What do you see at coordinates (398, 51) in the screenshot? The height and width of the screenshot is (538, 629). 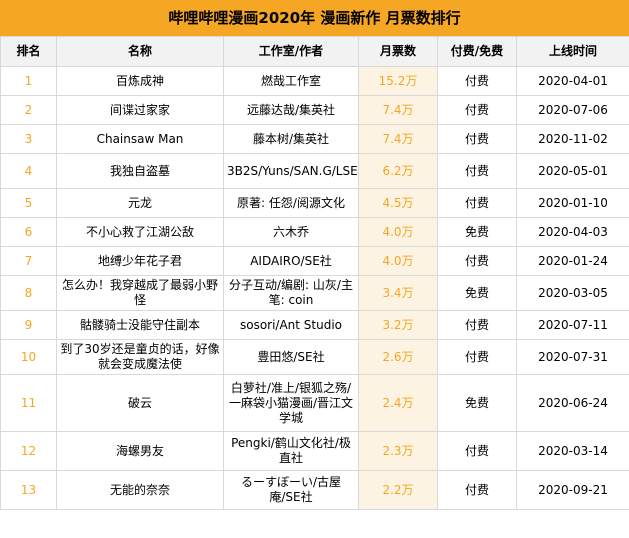 I see `column-header-votes: 月票数` at bounding box center [398, 51].